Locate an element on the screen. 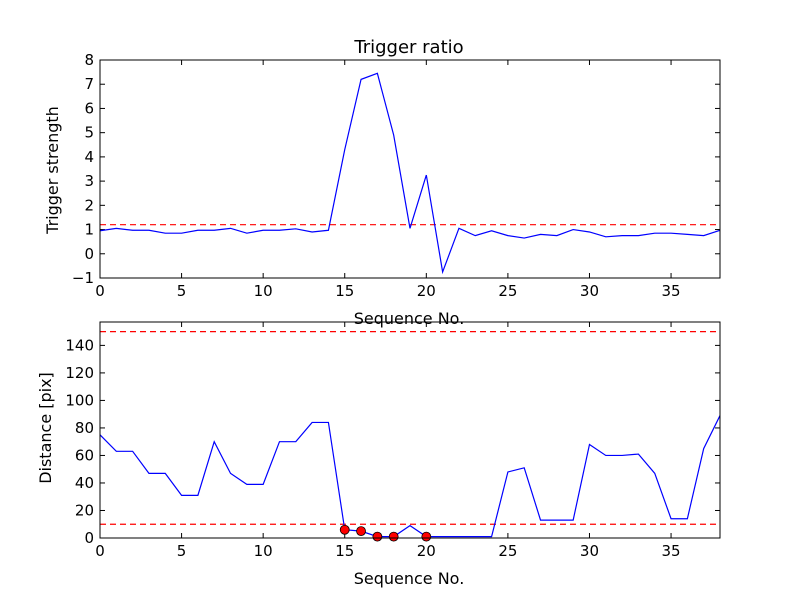 The image size is (800, 600). y-tick-label: 5 is located at coordinates (89, 133).